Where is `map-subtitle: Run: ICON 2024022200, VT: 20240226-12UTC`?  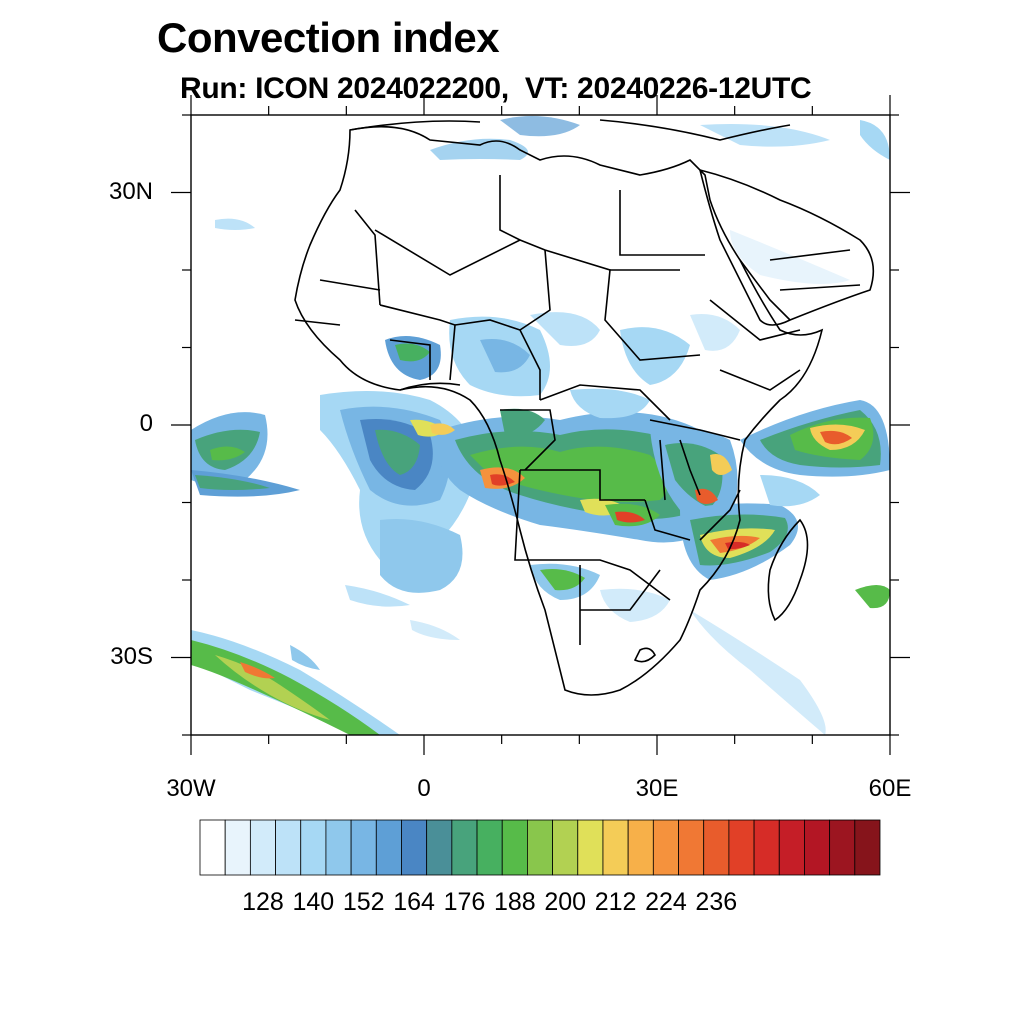
map-subtitle: Run: ICON 2024022200, VT: 20240226-12UTC is located at coordinates (496, 88).